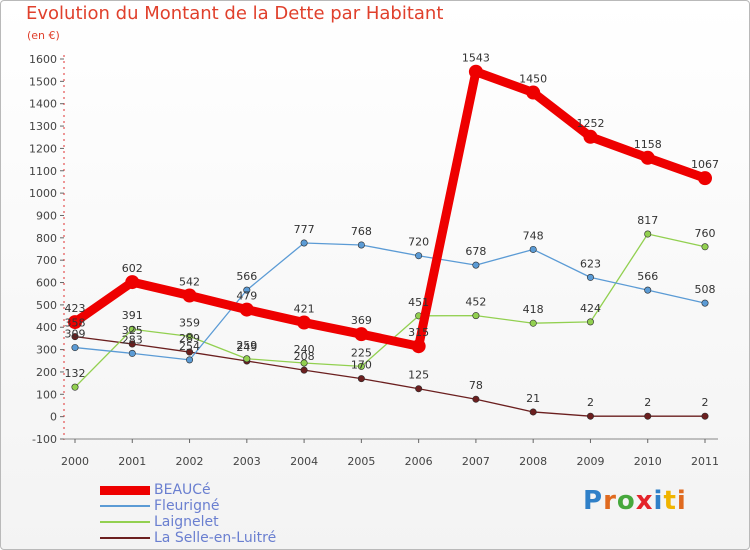 The image size is (750, 550). What do you see at coordinates (190, 461) in the screenshot?
I see `x-tick-label: 2002` at bounding box center [190, 461].